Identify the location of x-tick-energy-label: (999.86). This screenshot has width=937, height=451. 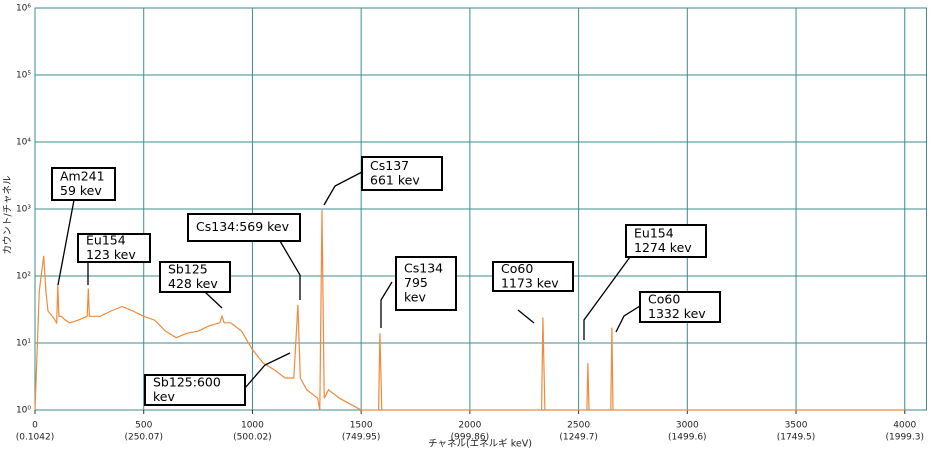
(470, 438).